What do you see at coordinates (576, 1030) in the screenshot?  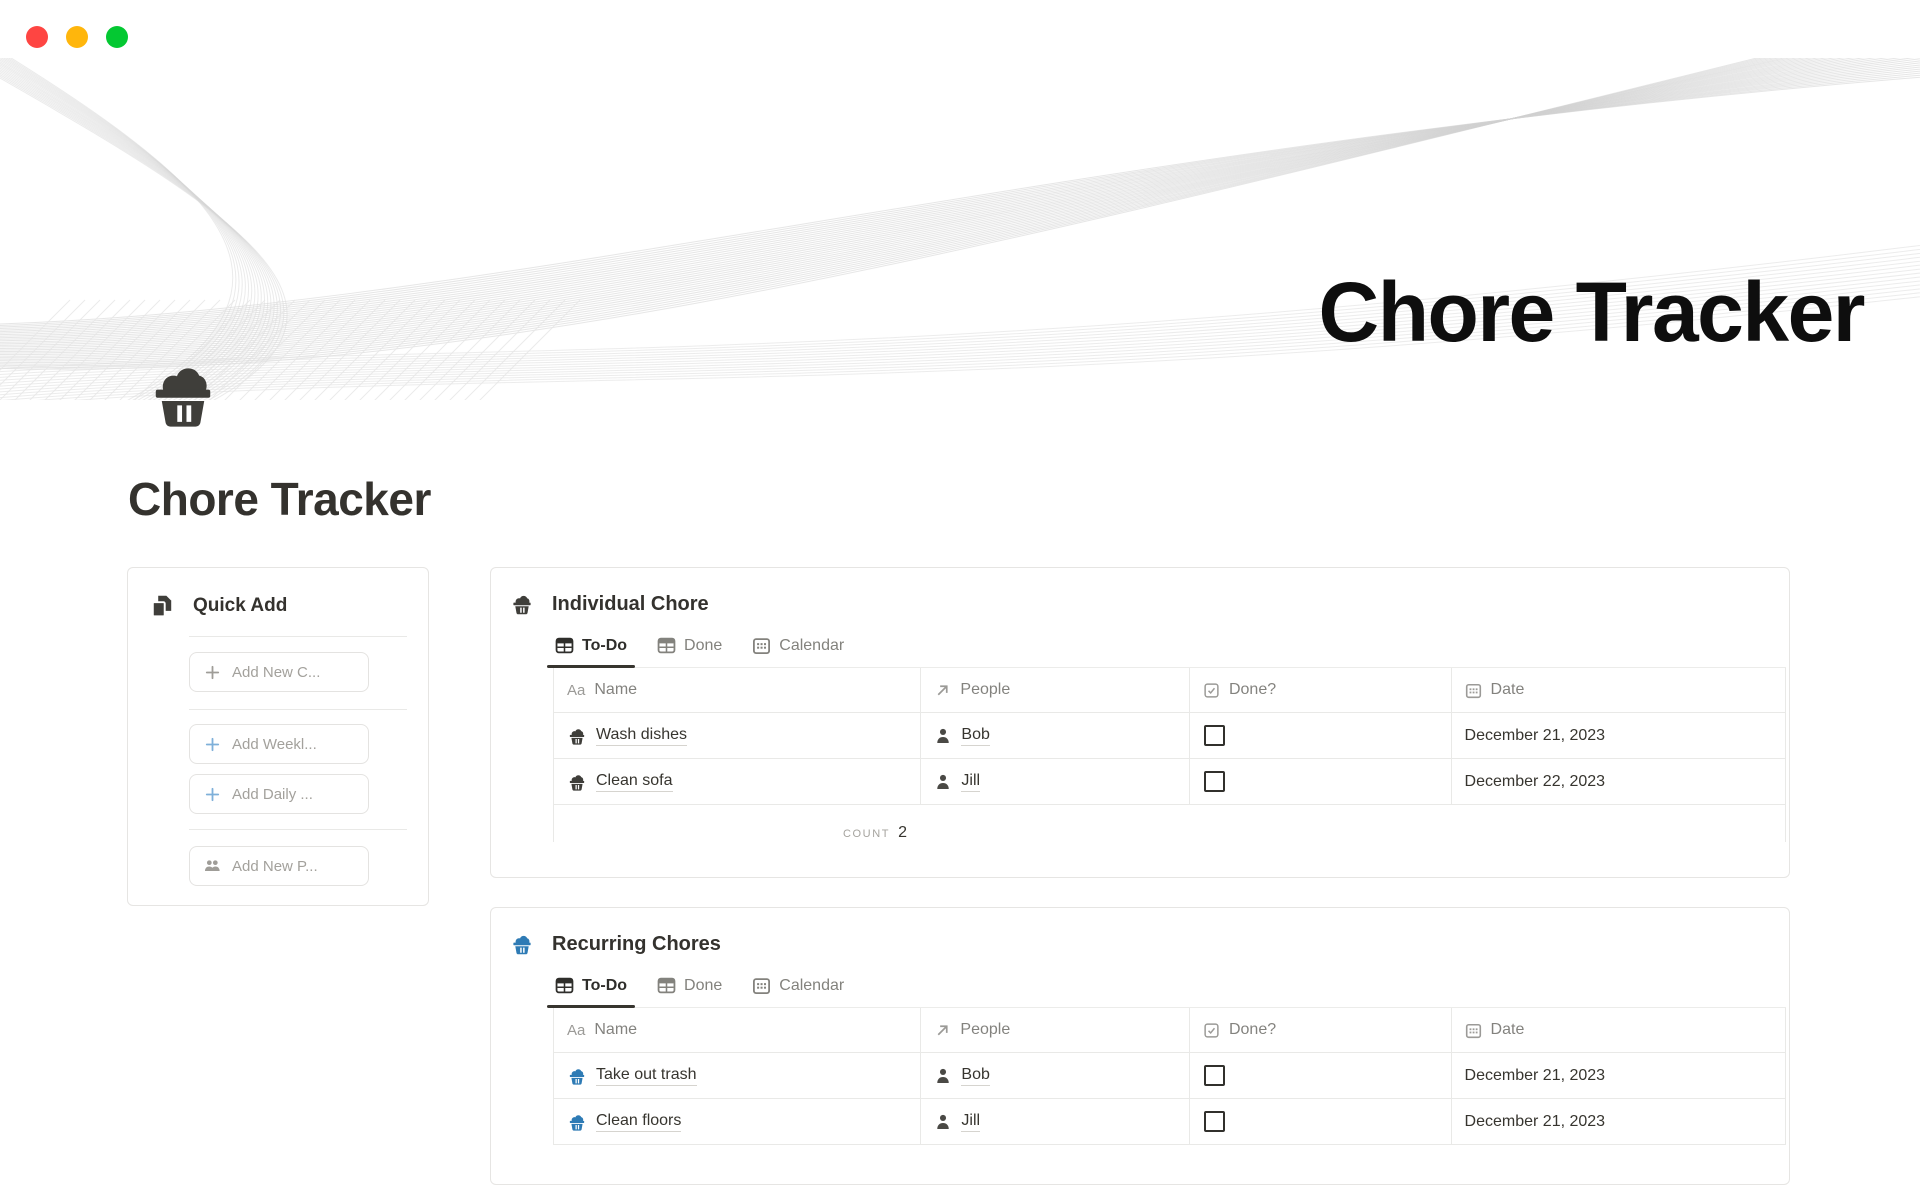 I see `text-type-icon: Aa` at bounding box center [576, 1030].